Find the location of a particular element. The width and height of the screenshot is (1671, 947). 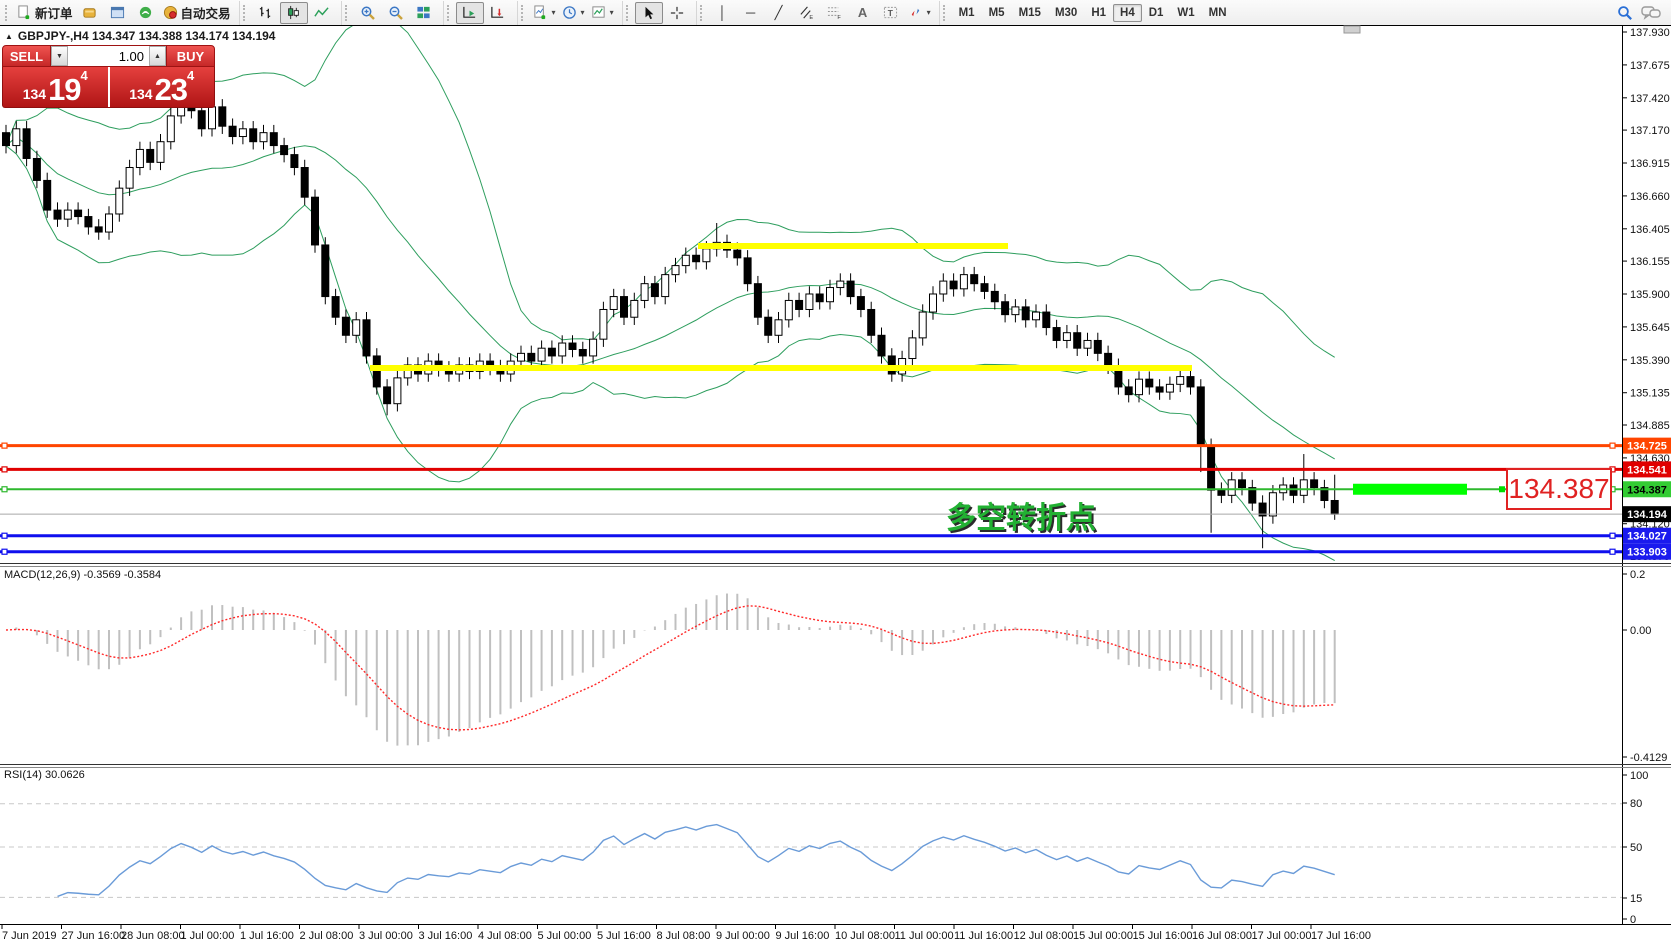

timeframe-m1-button: M1 is located at coordinates (966, 12).